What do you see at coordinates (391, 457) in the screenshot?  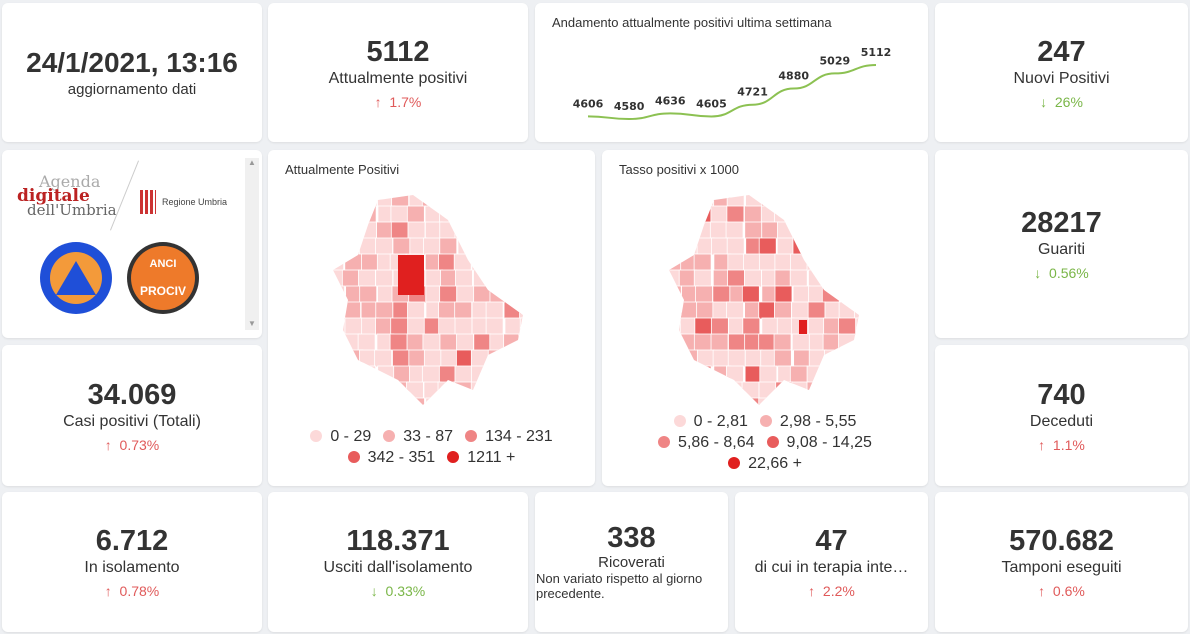 I see `legend-item: 342 - 351` at bounding box center [391, 457].